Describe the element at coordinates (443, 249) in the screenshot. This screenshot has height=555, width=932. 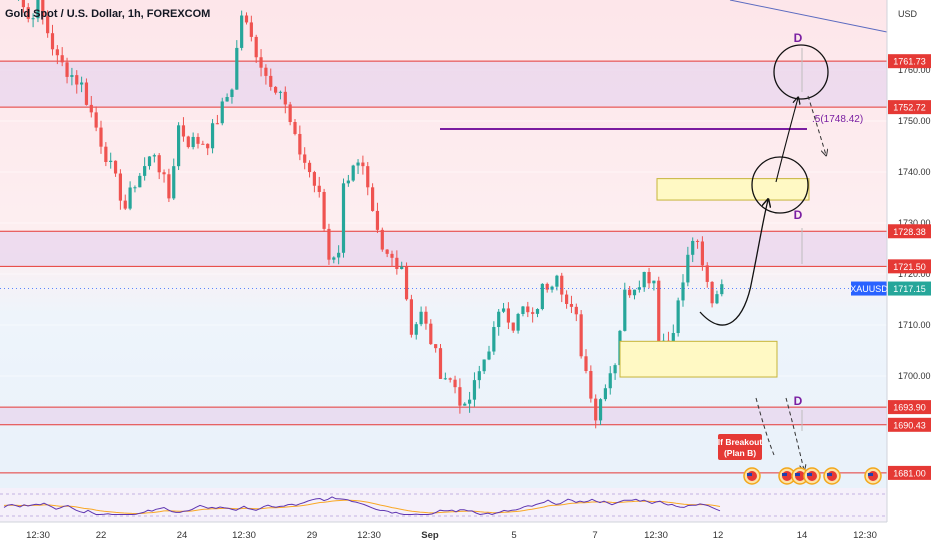
I see `supply-demand-zone` at that location.